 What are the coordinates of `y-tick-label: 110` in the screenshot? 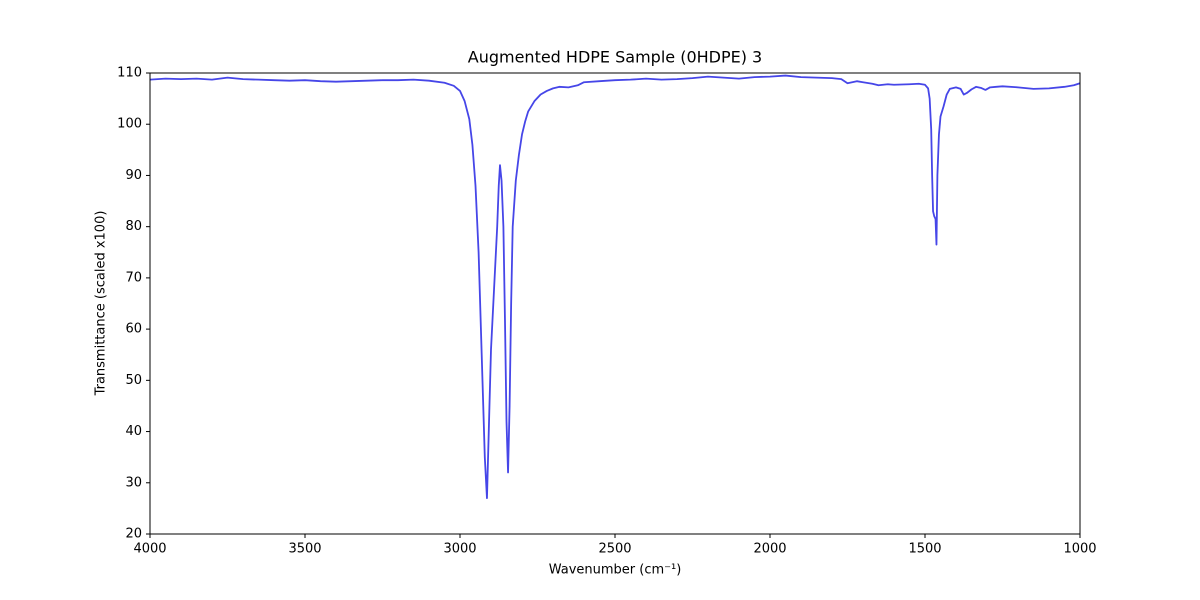 It's located at (129, 73).